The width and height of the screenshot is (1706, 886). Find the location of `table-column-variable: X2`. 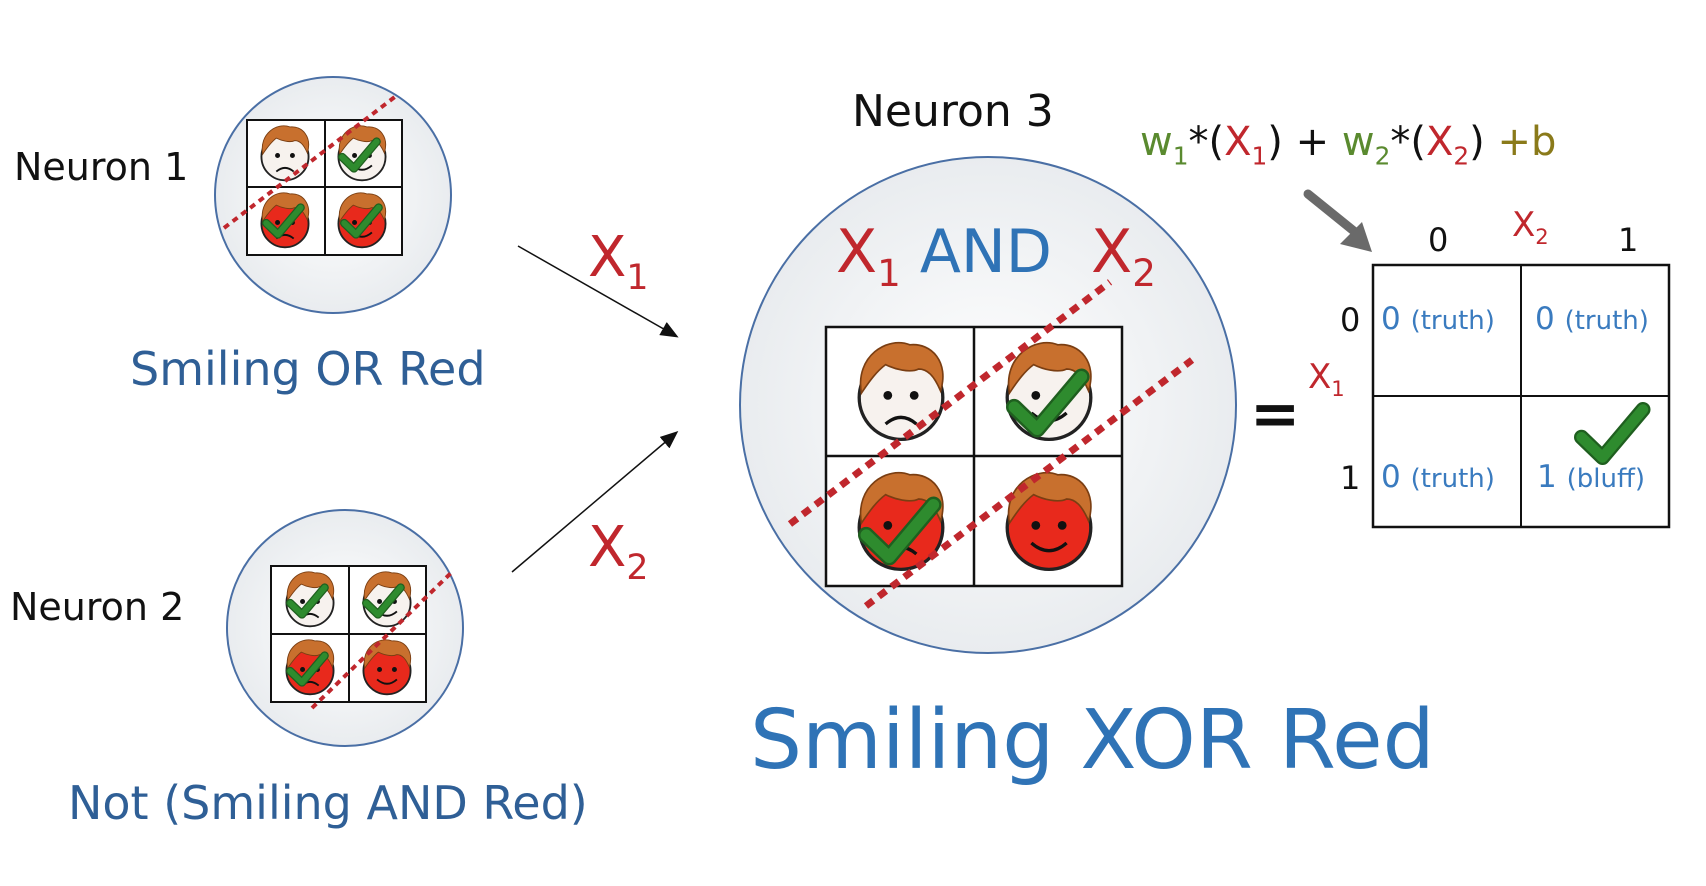

table-column-variable: X2 is located at coordinates (1530, 227).